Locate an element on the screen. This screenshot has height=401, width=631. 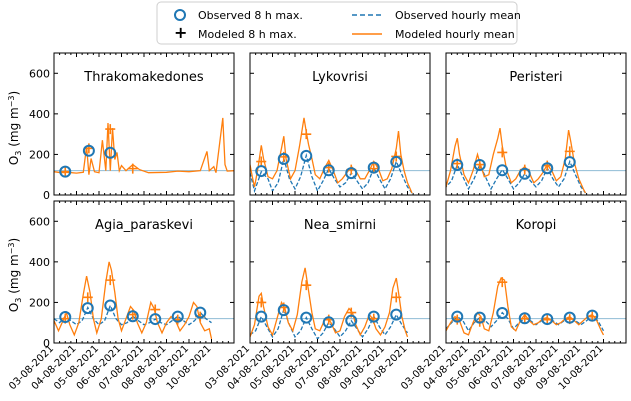
panel-title: Koropi is located at coordinates (536, 225).